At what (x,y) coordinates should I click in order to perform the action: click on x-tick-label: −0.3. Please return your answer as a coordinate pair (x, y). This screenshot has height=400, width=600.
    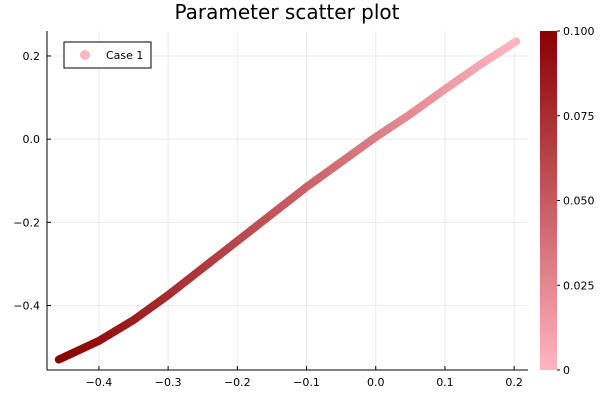
    Looking at the image, I should click on (168, 382).